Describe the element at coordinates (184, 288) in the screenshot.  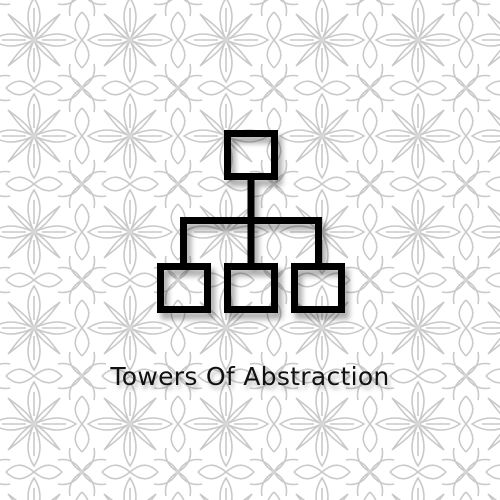
I see `bottom-node-left-icon` at that location.